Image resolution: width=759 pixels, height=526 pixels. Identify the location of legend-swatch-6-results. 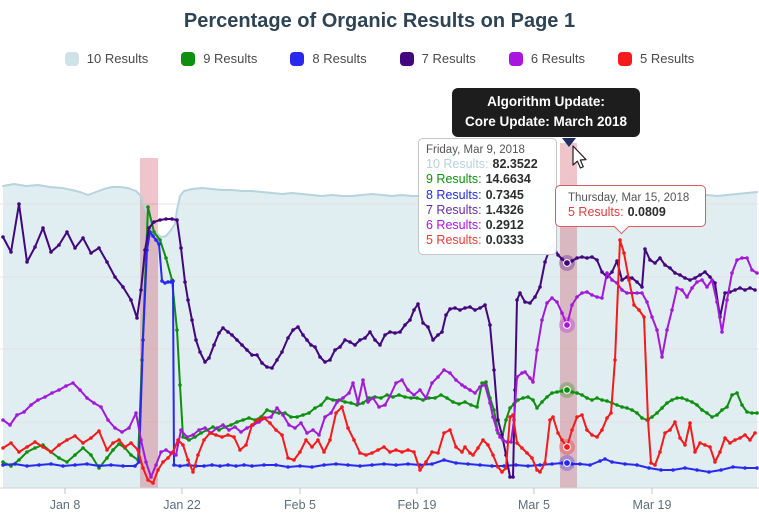
(515, 58).